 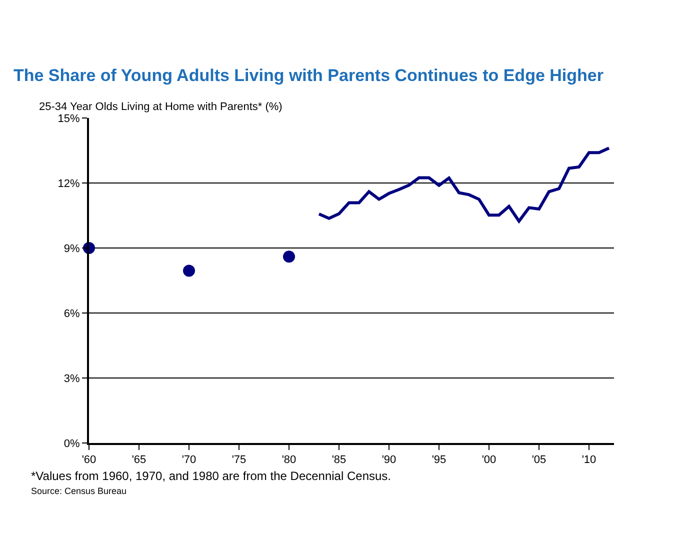 What do you see at coordinates (89, 460) in the screenshot?
I see `x-tick-label: '60` at bounding box center [89, 460].